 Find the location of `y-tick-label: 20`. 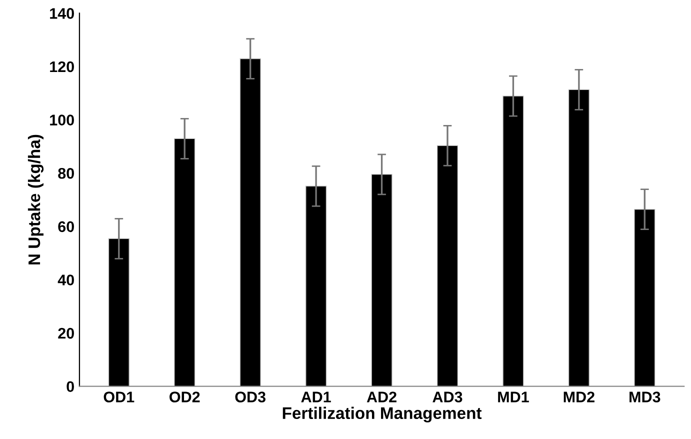

y-tick-label: 20 is located at coordinates (66, 333).